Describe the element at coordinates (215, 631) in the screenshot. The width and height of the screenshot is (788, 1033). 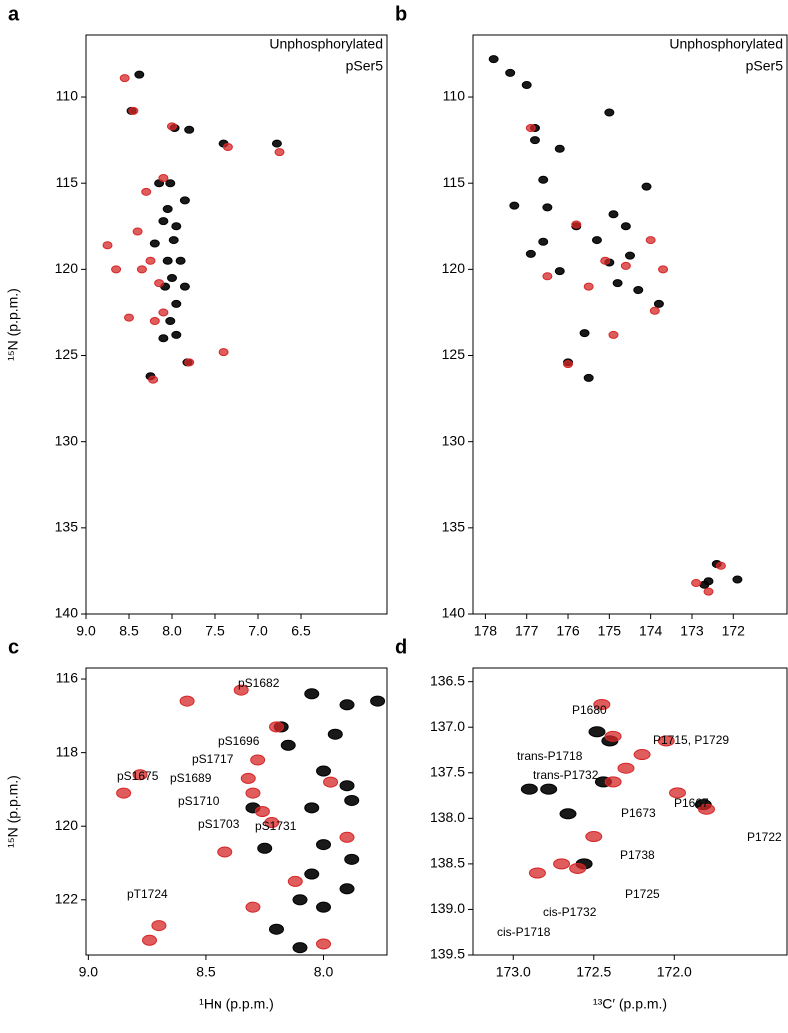
I see `x-tick-label: 7.5` at that location.